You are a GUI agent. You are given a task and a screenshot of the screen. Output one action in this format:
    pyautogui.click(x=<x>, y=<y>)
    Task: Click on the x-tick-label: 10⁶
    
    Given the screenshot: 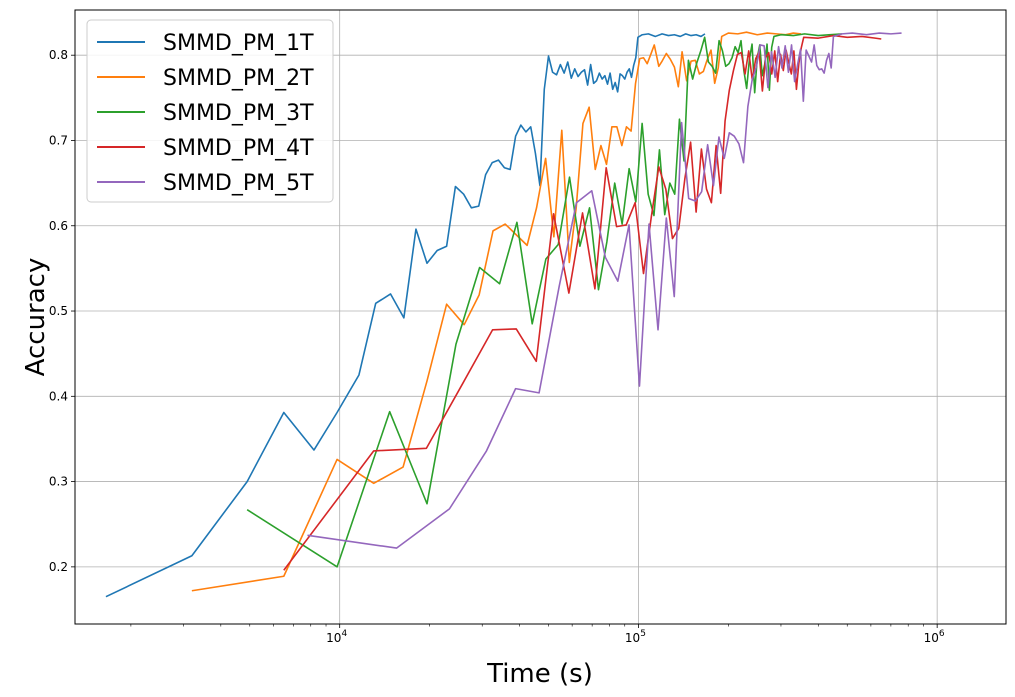 What is the action you would take?
    pyautogui.click(x=934, y=637)
    